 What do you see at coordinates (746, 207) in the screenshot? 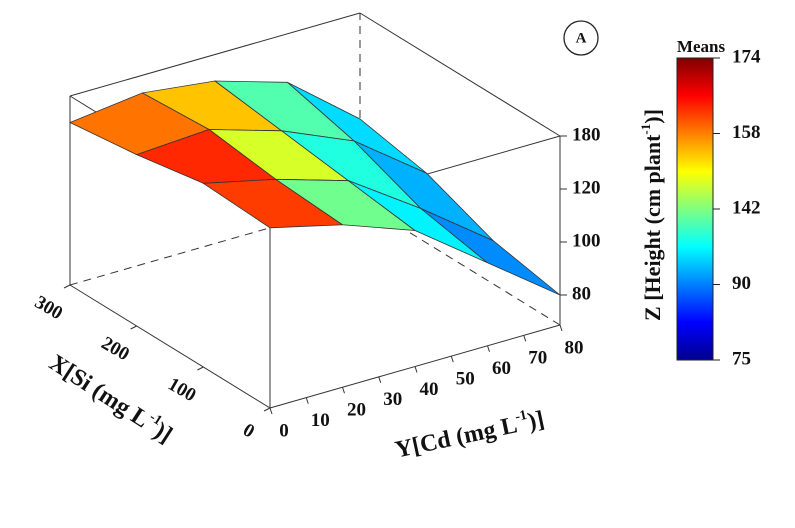
I see `colorbar-tick-label: 142` at bounding box center [746, 207].